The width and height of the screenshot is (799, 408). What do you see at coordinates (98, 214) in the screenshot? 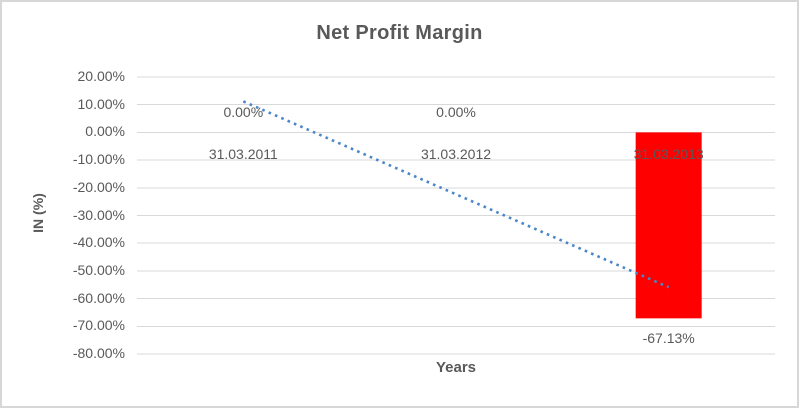
I see `y-tick-label: -30.00%` at bounding box center [98, 214].